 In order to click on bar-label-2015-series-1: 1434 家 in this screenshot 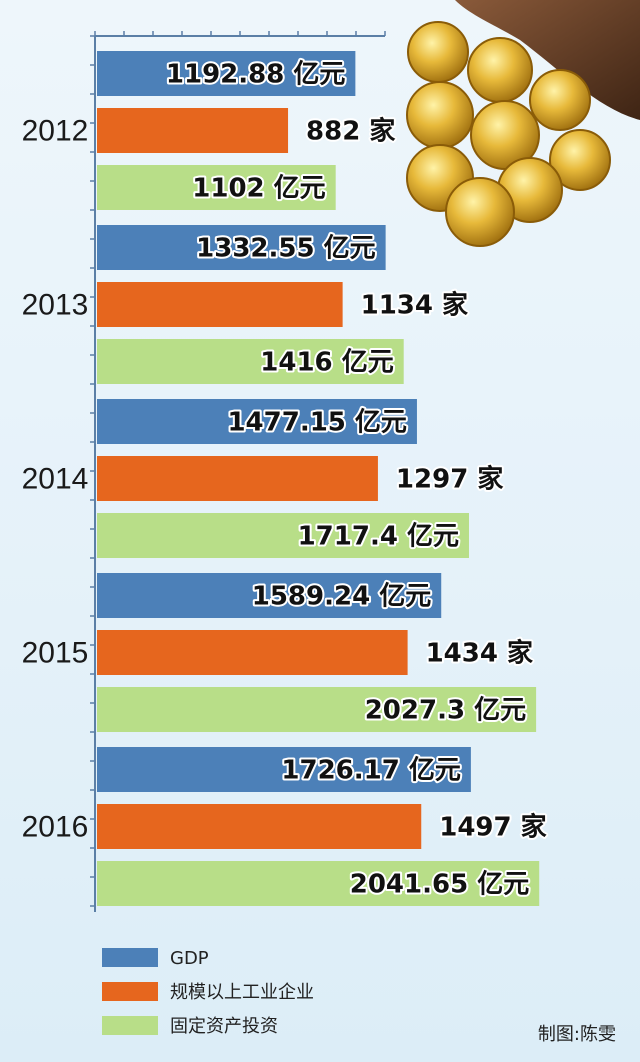, I will do `click(479, 653)`.